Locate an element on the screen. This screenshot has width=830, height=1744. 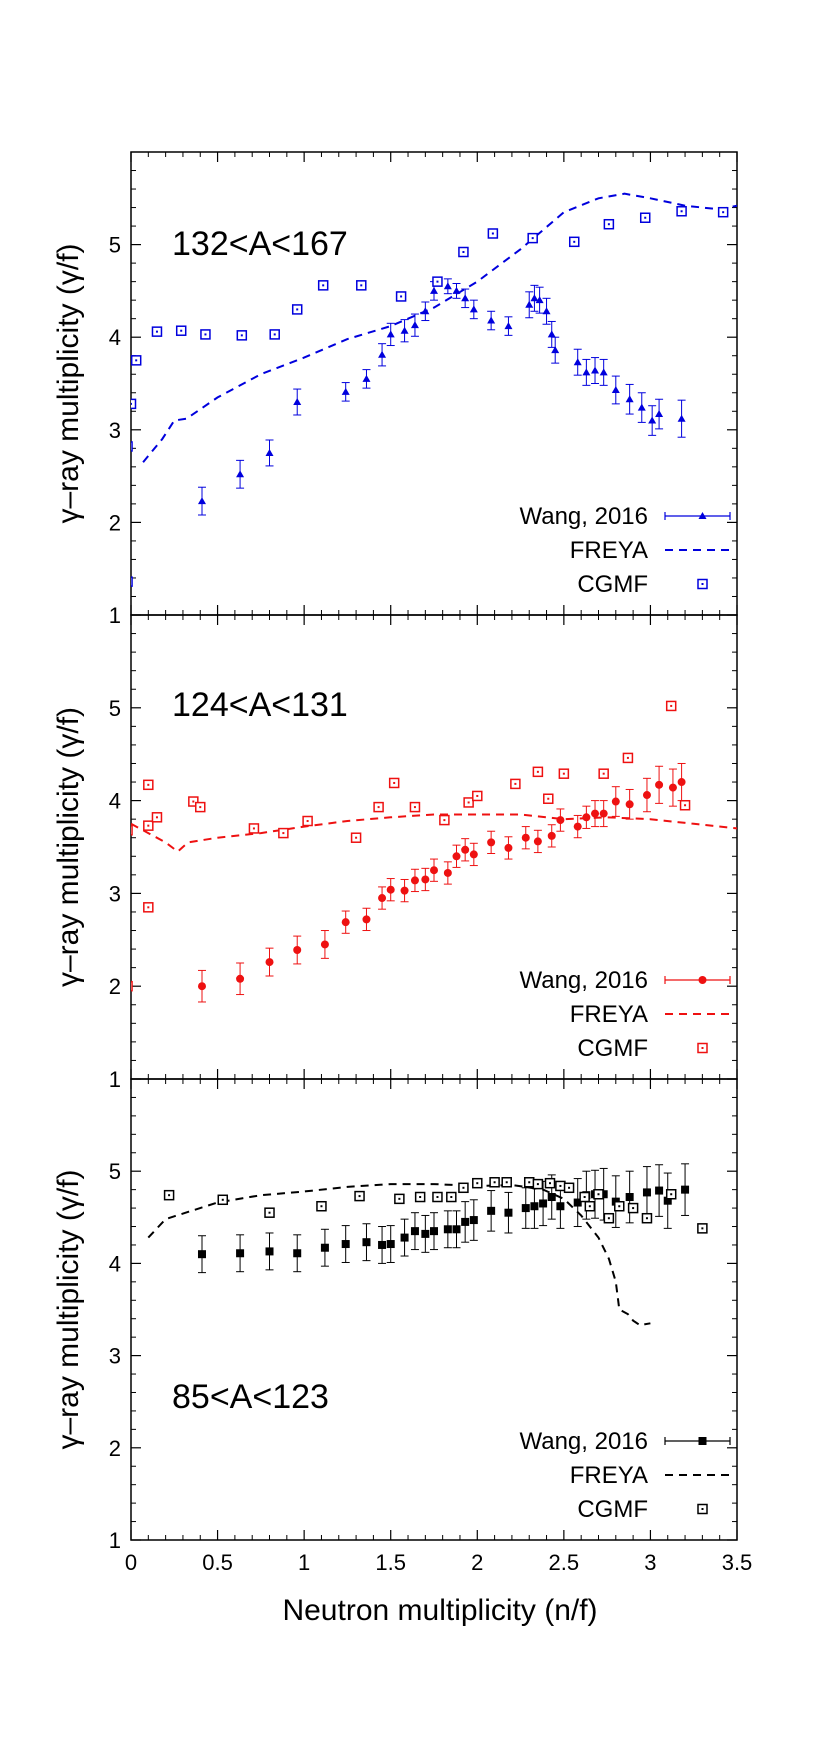
legend-label: CGMF is located at coordinates (612, 1048).